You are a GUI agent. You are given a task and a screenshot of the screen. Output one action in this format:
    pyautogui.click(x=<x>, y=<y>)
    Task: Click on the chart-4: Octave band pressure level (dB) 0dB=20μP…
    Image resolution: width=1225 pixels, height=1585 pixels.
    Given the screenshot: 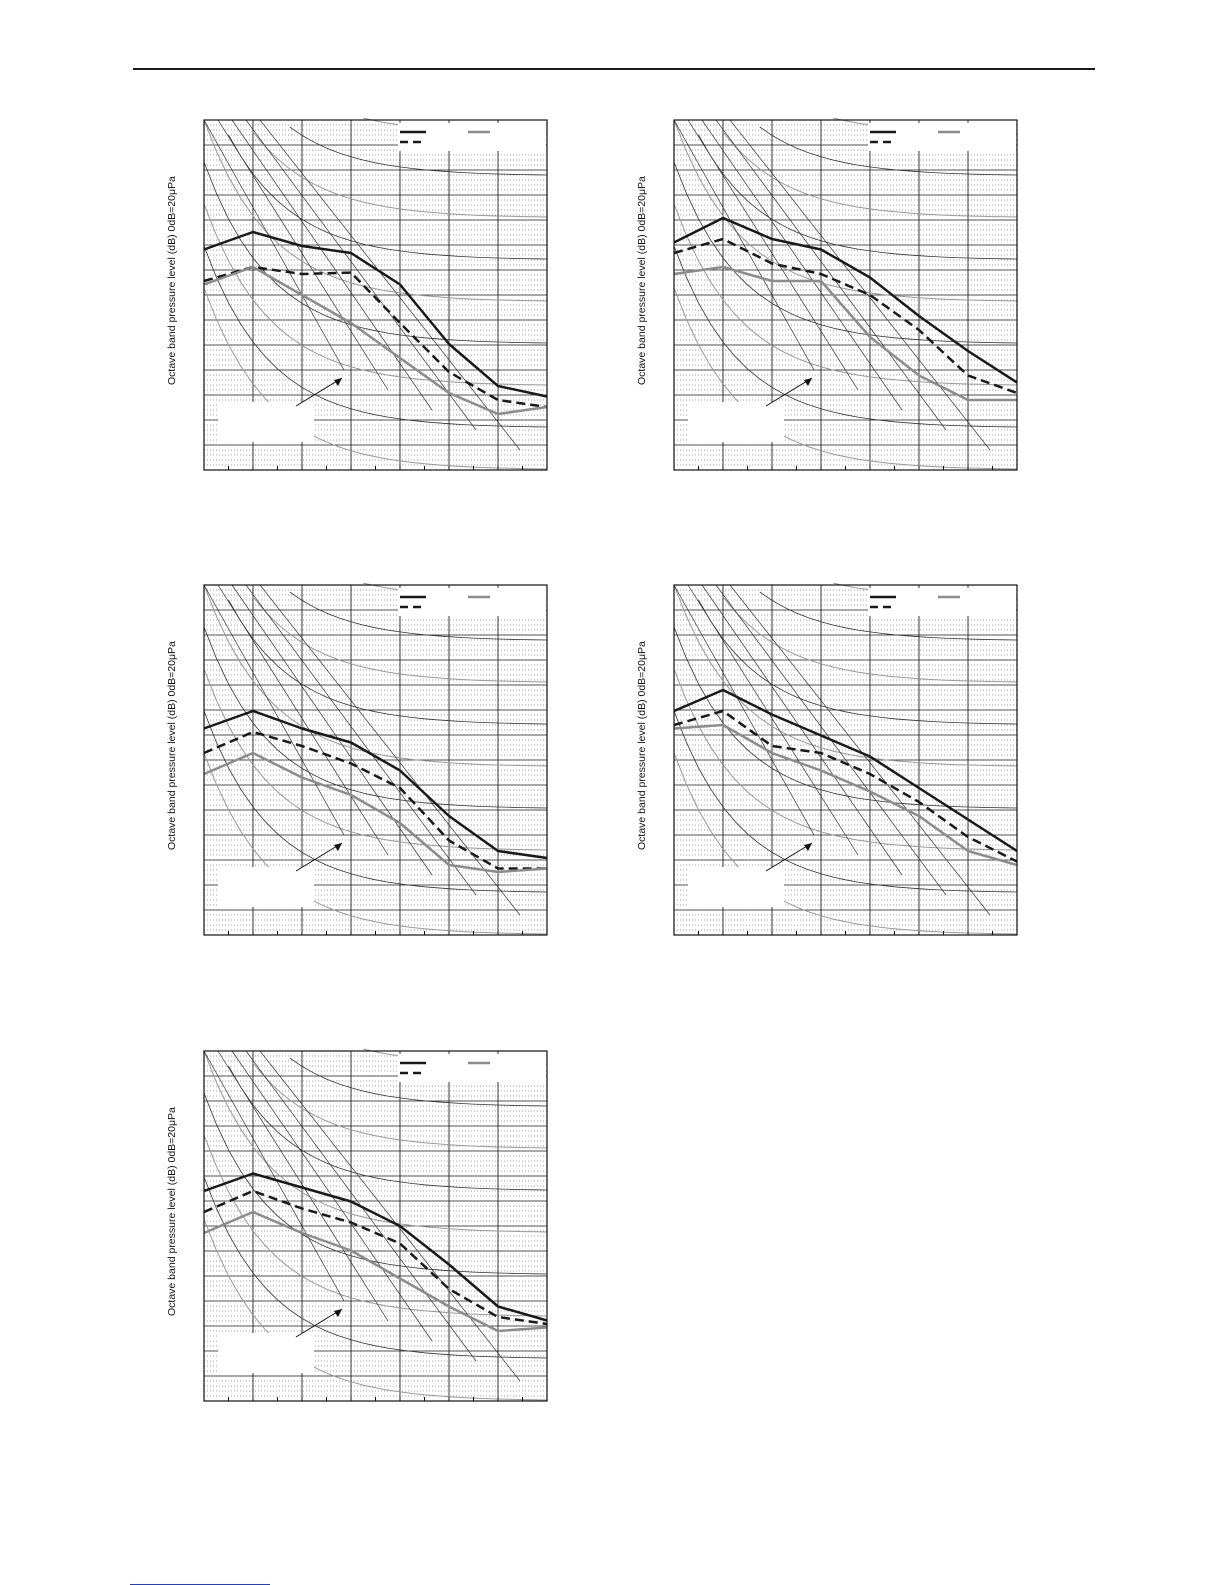 What is the action you would take?
    pyautogui.click(x=830, y=765)
    